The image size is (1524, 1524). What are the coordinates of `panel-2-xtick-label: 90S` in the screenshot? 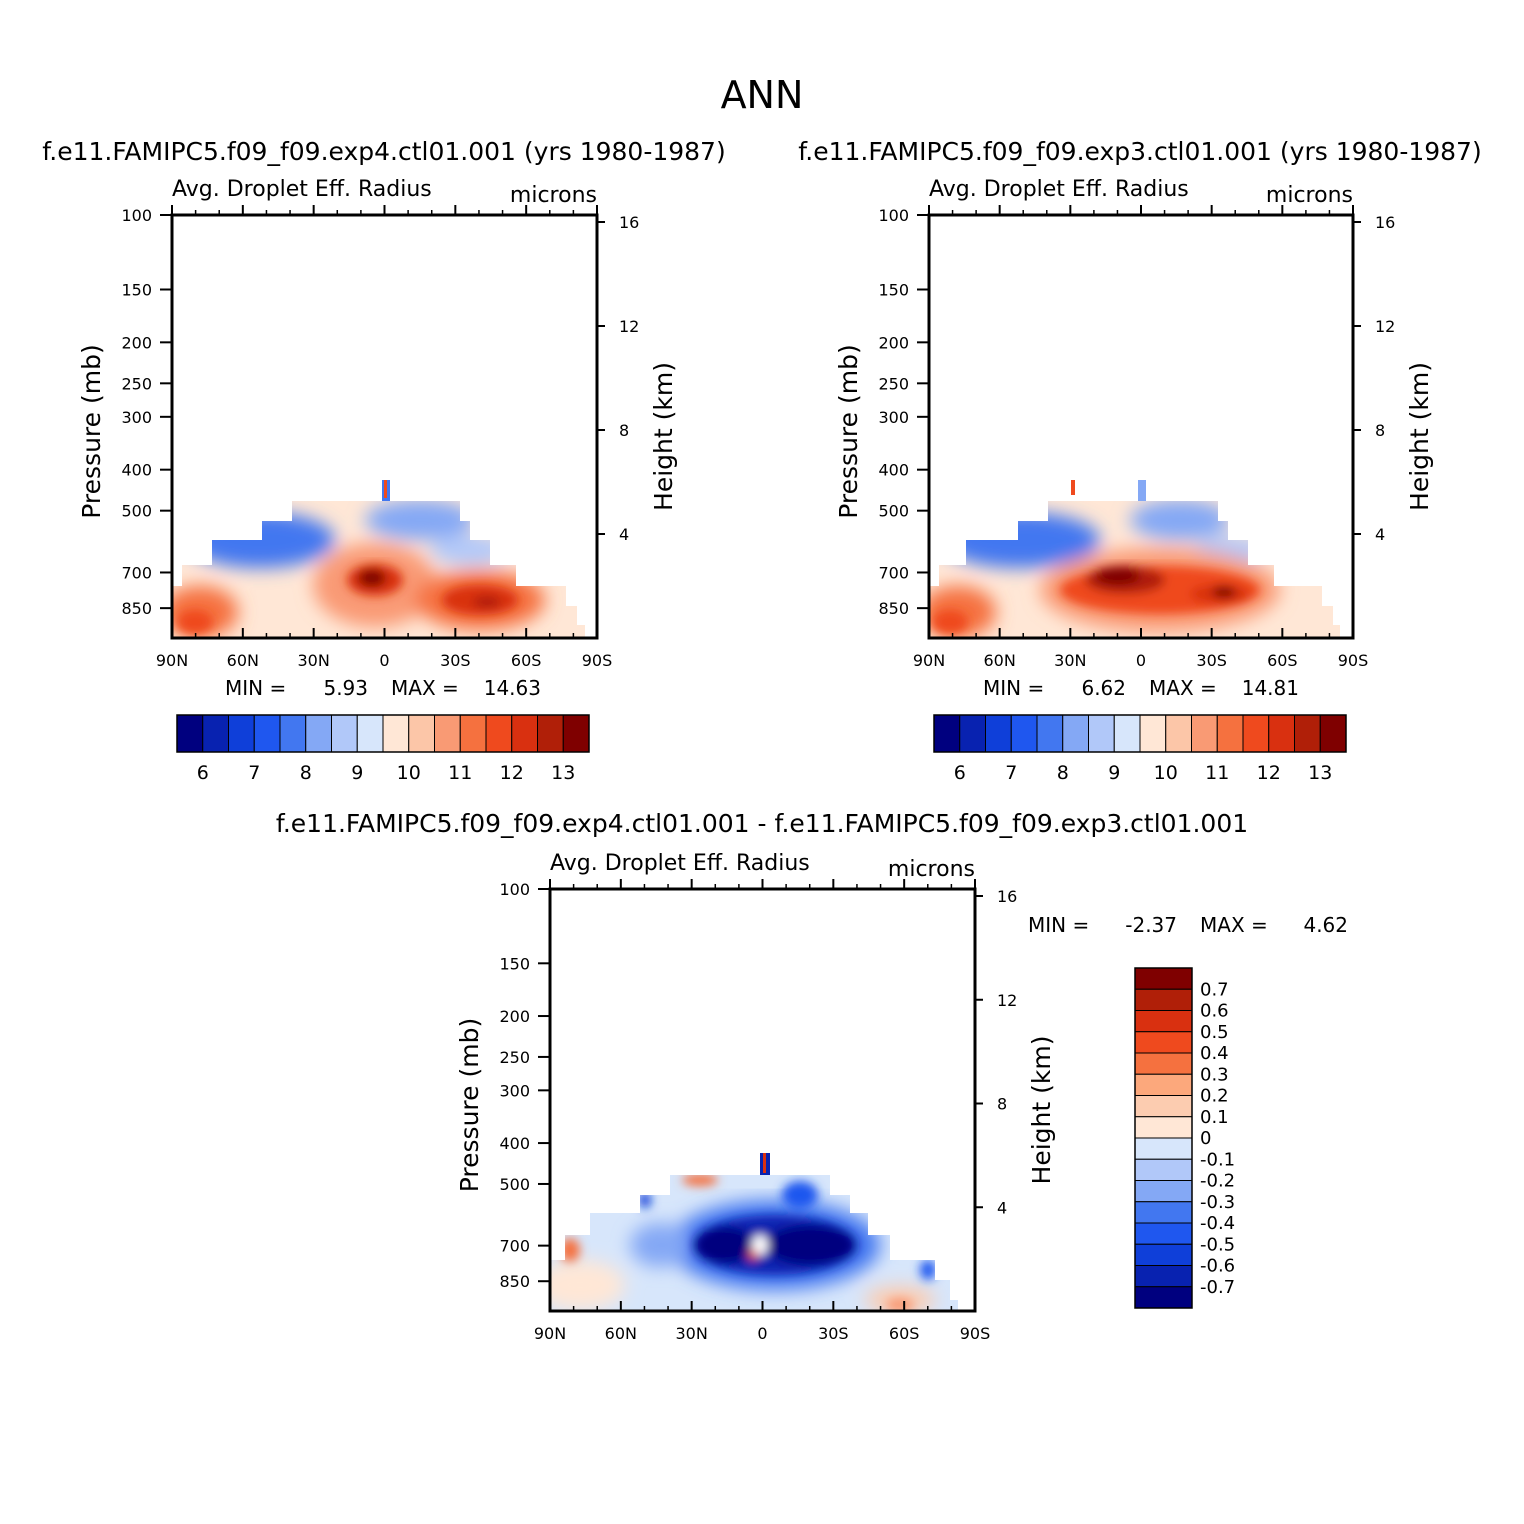 It's located at (1353, 660).